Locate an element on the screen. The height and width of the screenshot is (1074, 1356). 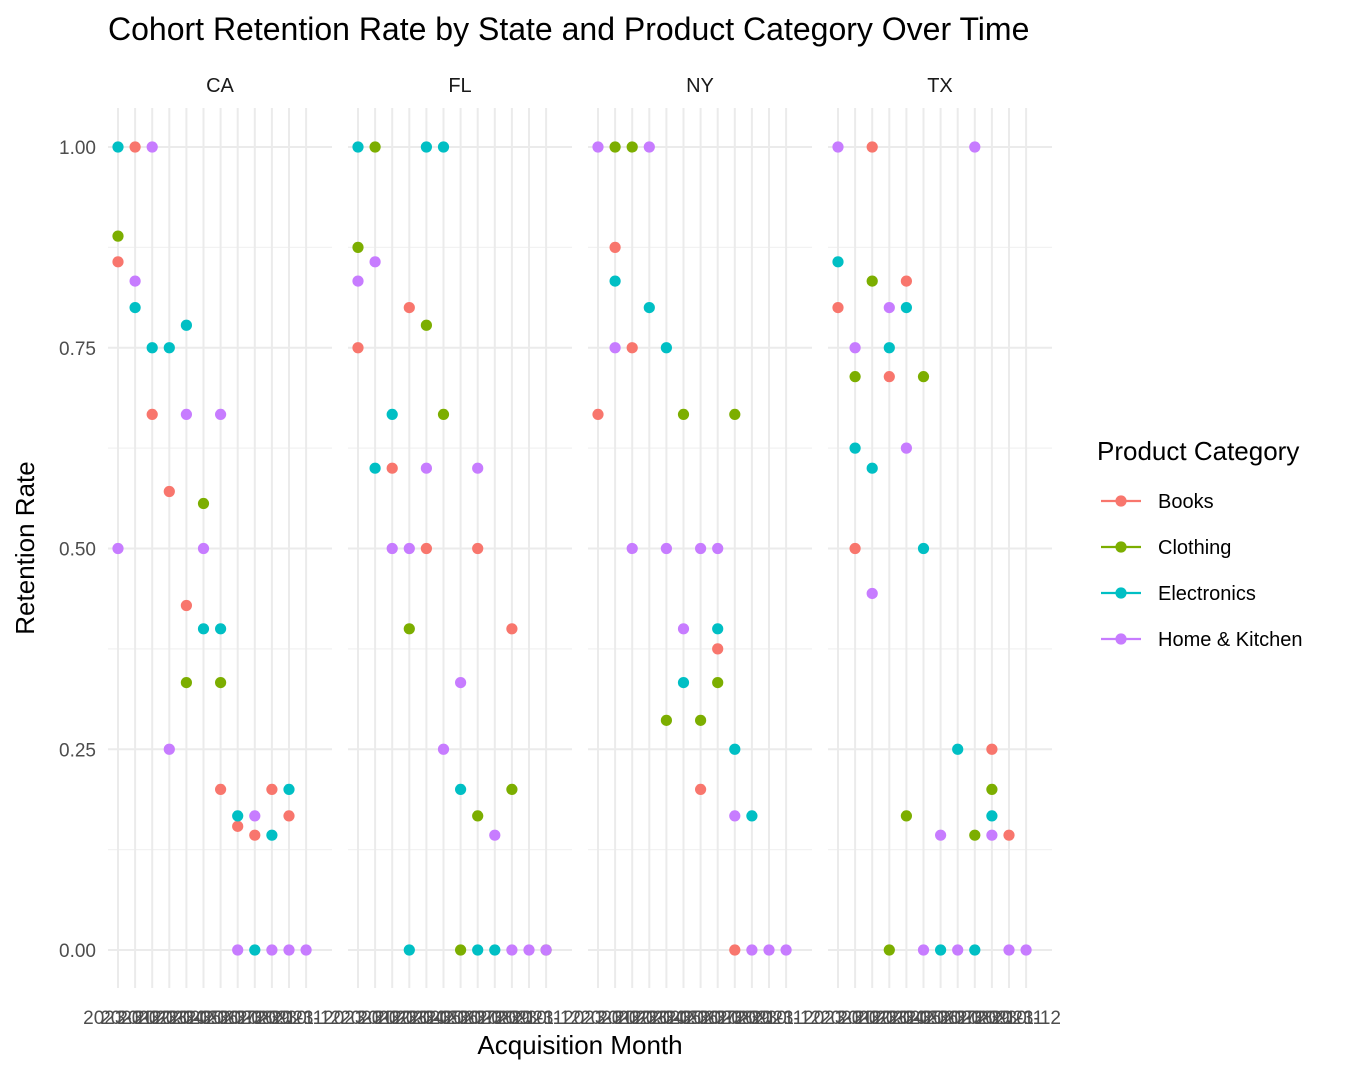
legend-item: Electronics is located at coordinates (1178, 594).